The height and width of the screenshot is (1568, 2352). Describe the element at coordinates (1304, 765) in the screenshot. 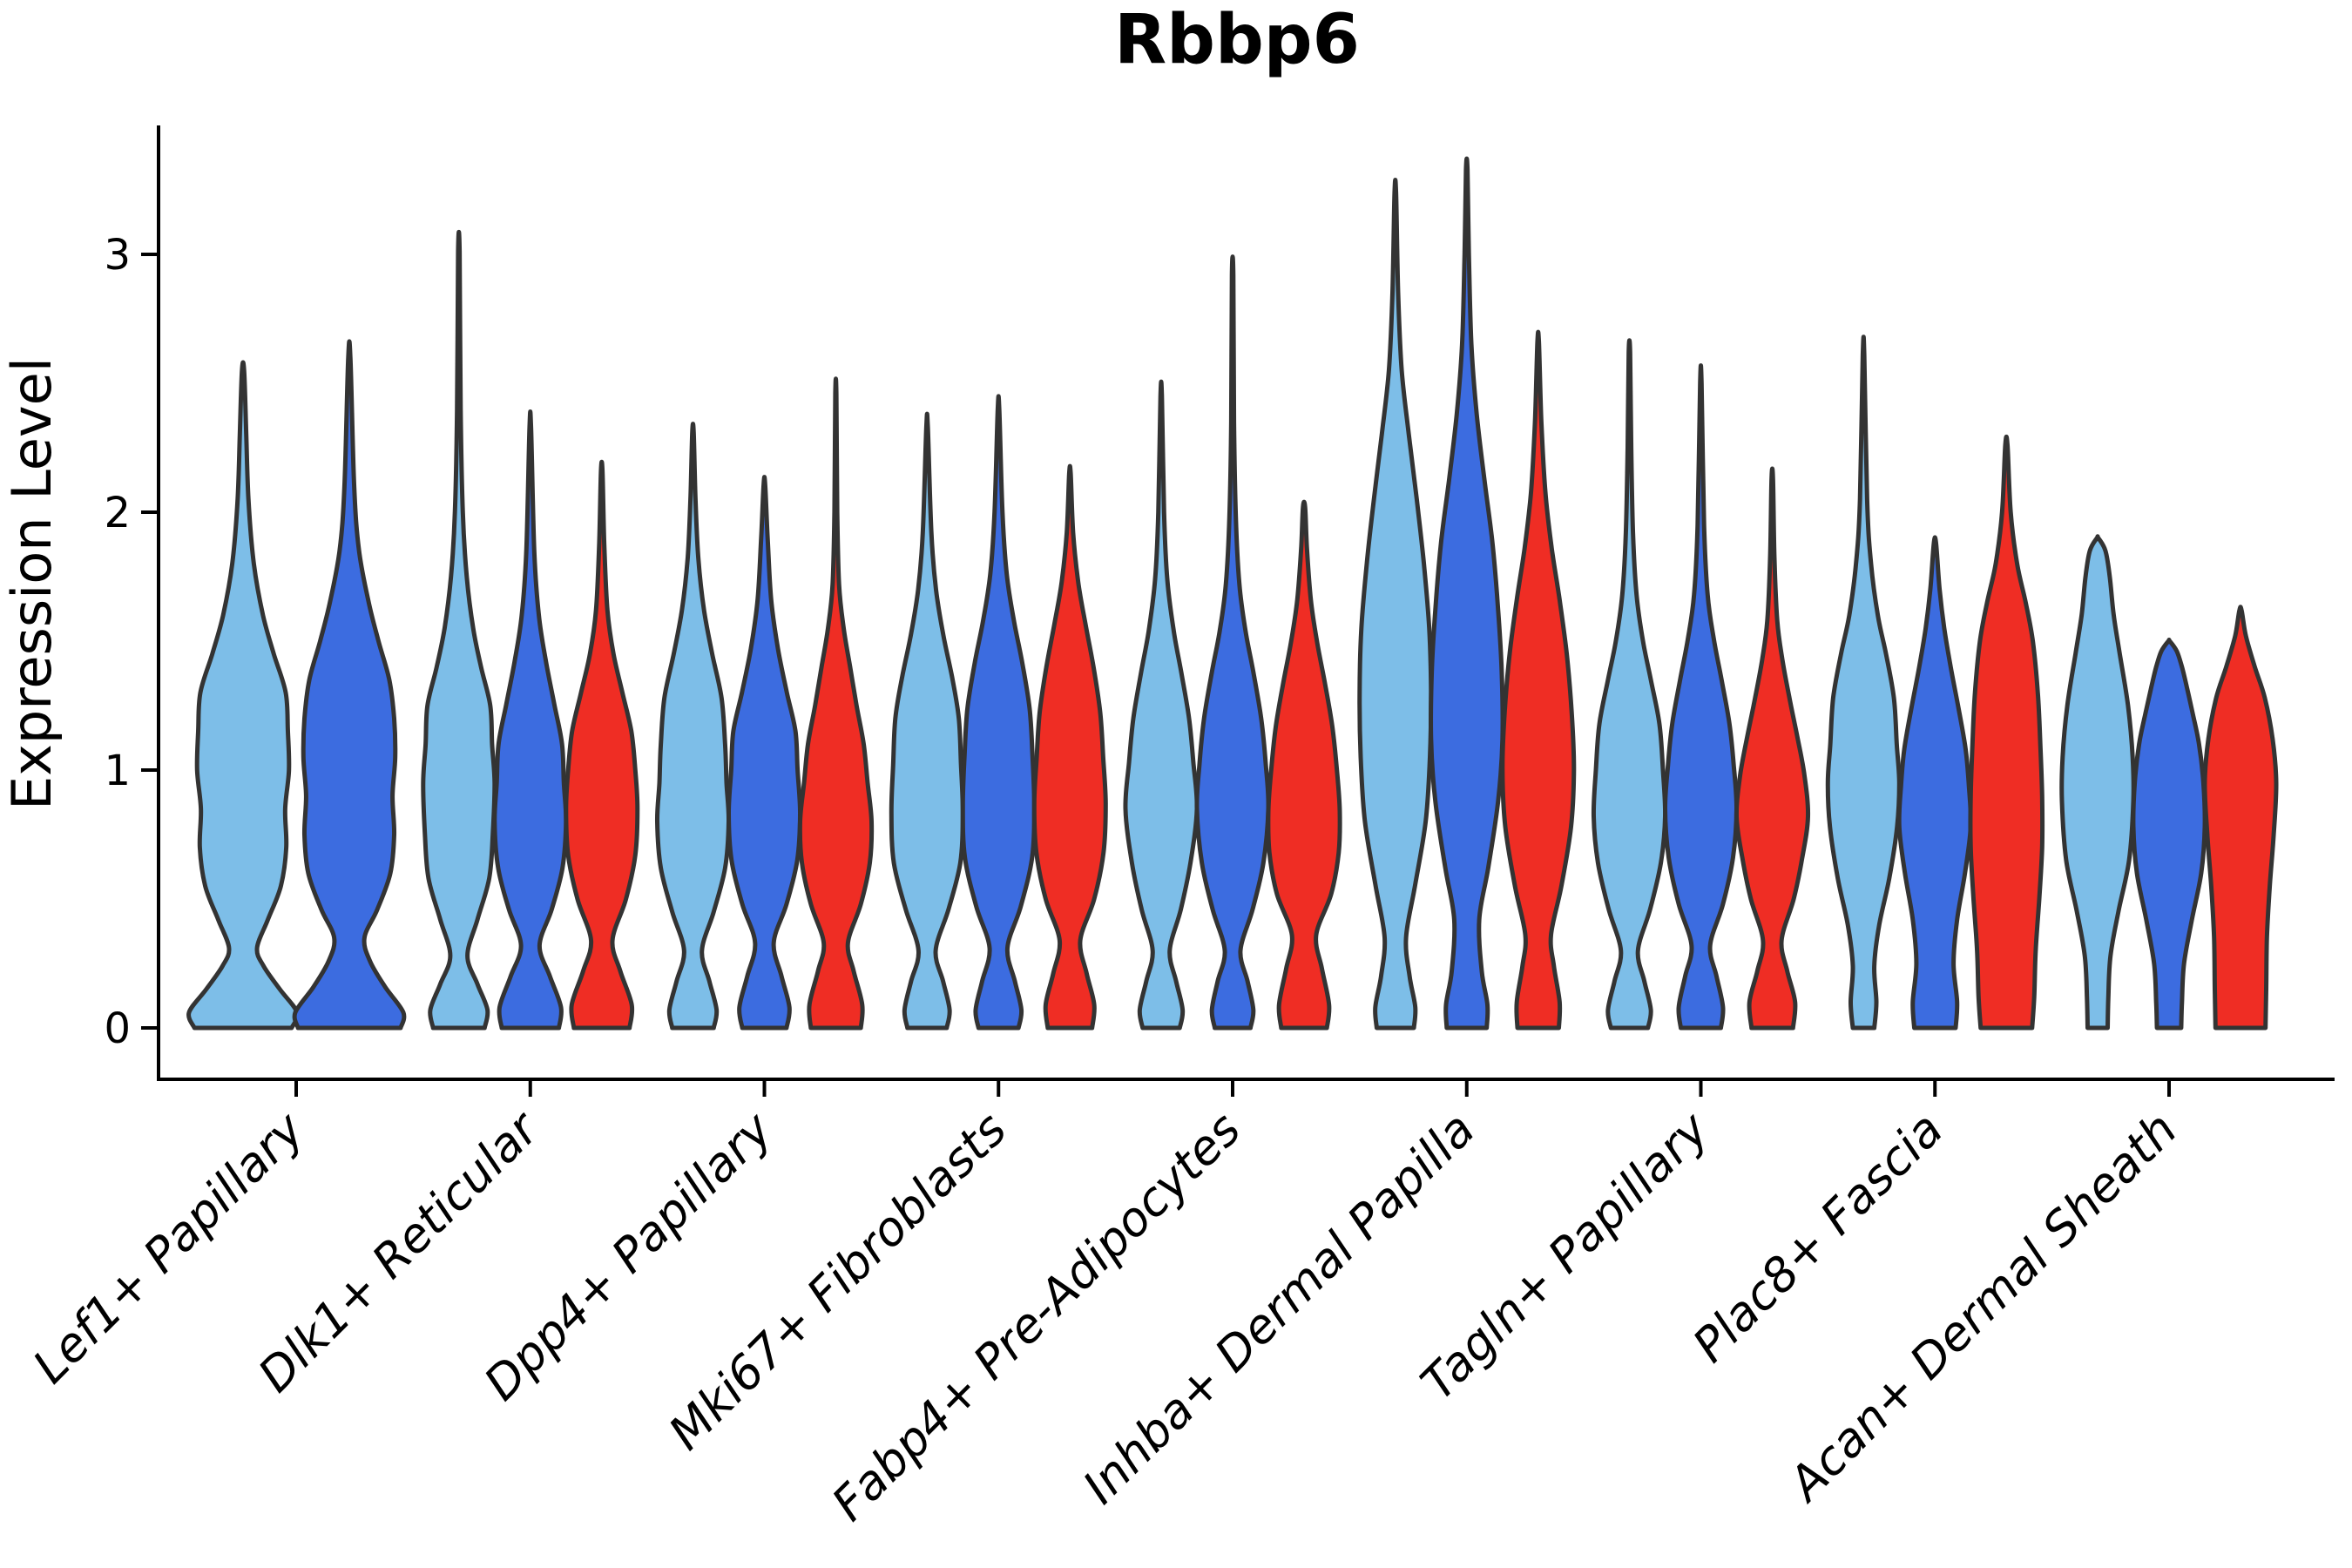

I see `violin-fabp4-pre-adipocytes-red` at that location.